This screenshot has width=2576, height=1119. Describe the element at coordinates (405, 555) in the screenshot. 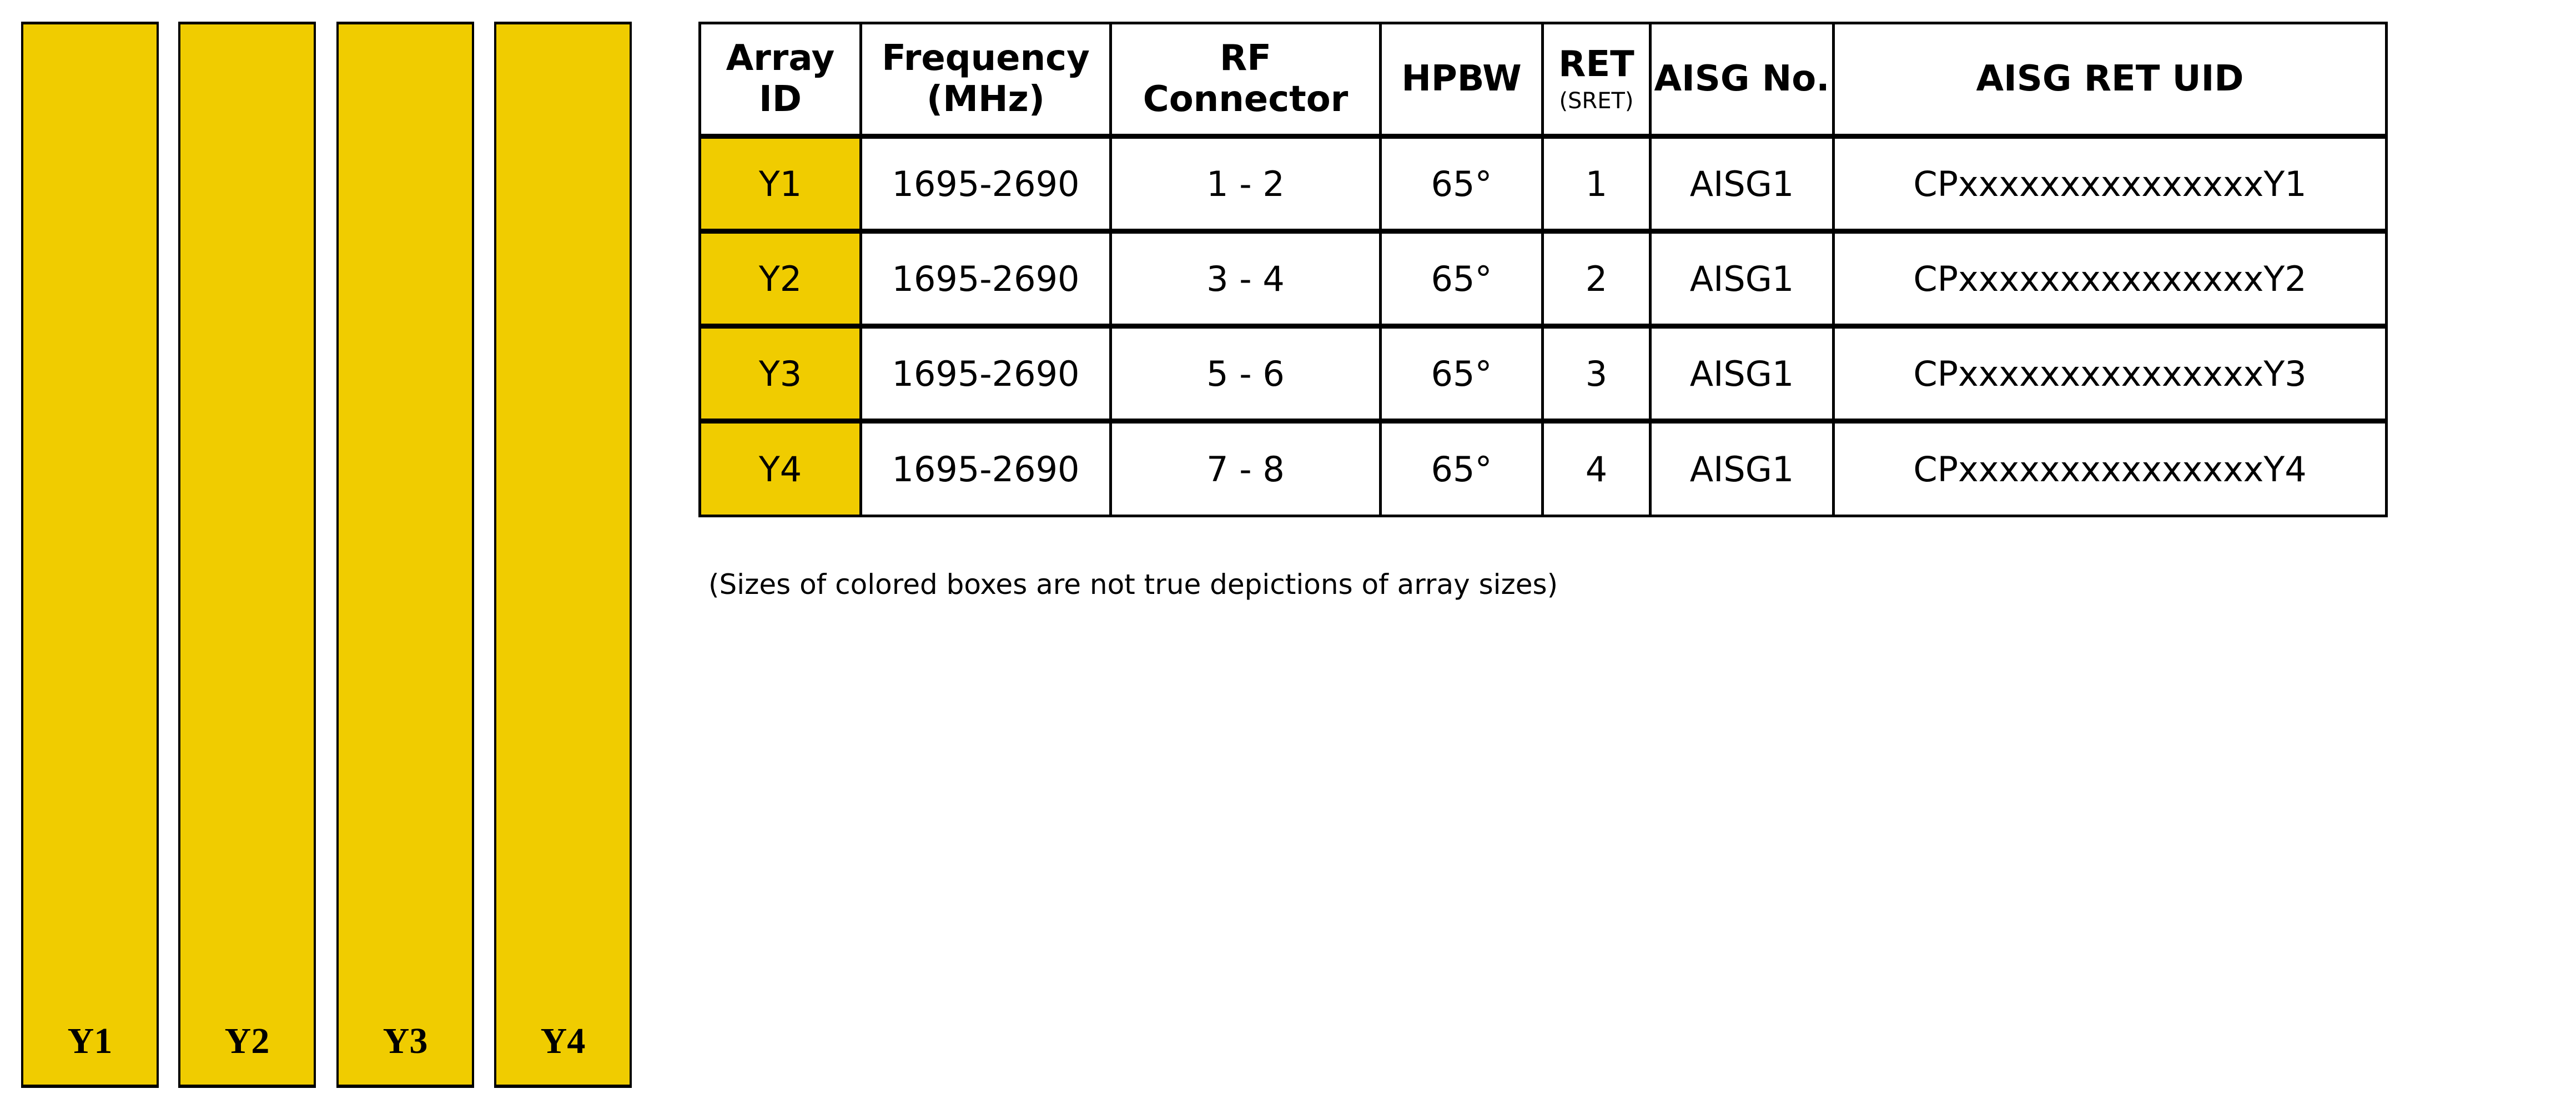

I see `array-box-y3: Y3` at that location.